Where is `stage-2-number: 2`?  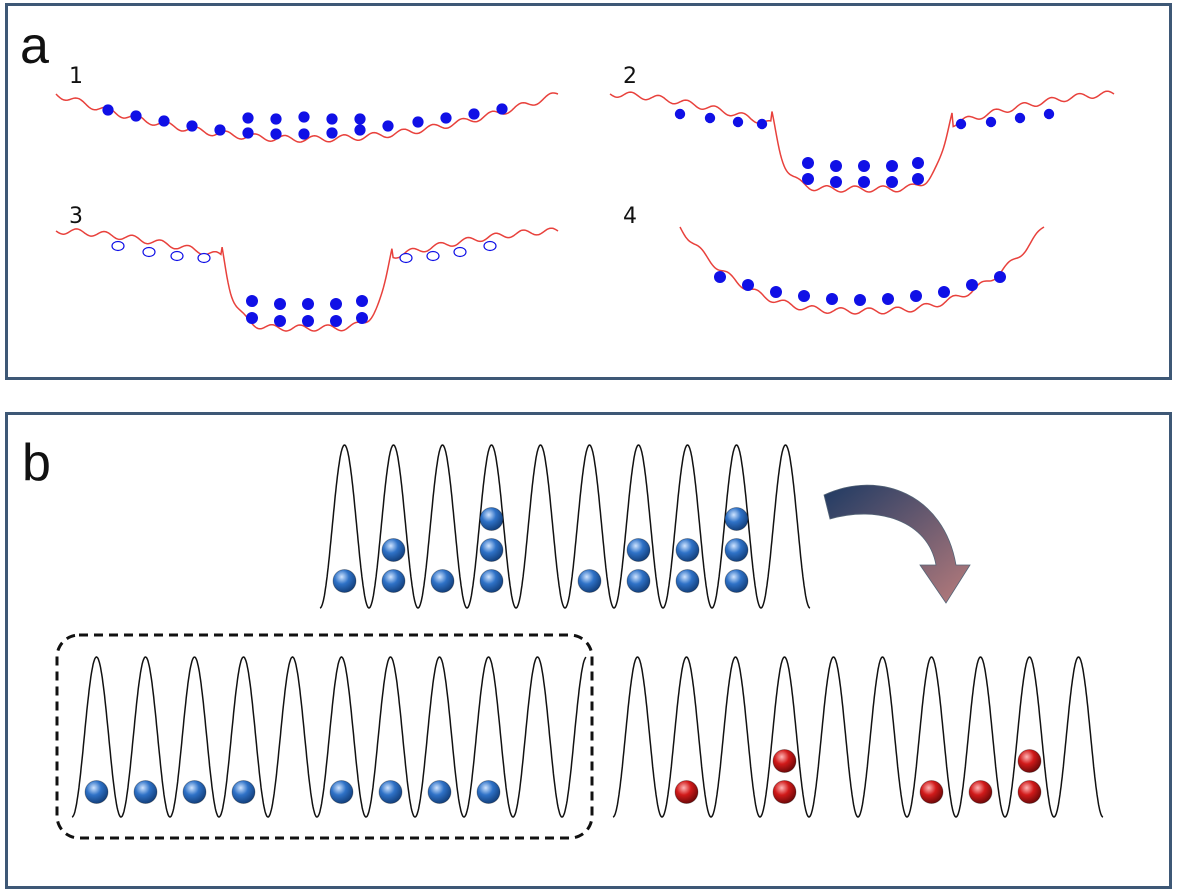 stage-2-number: 2 is located at coordinates (630, 76).